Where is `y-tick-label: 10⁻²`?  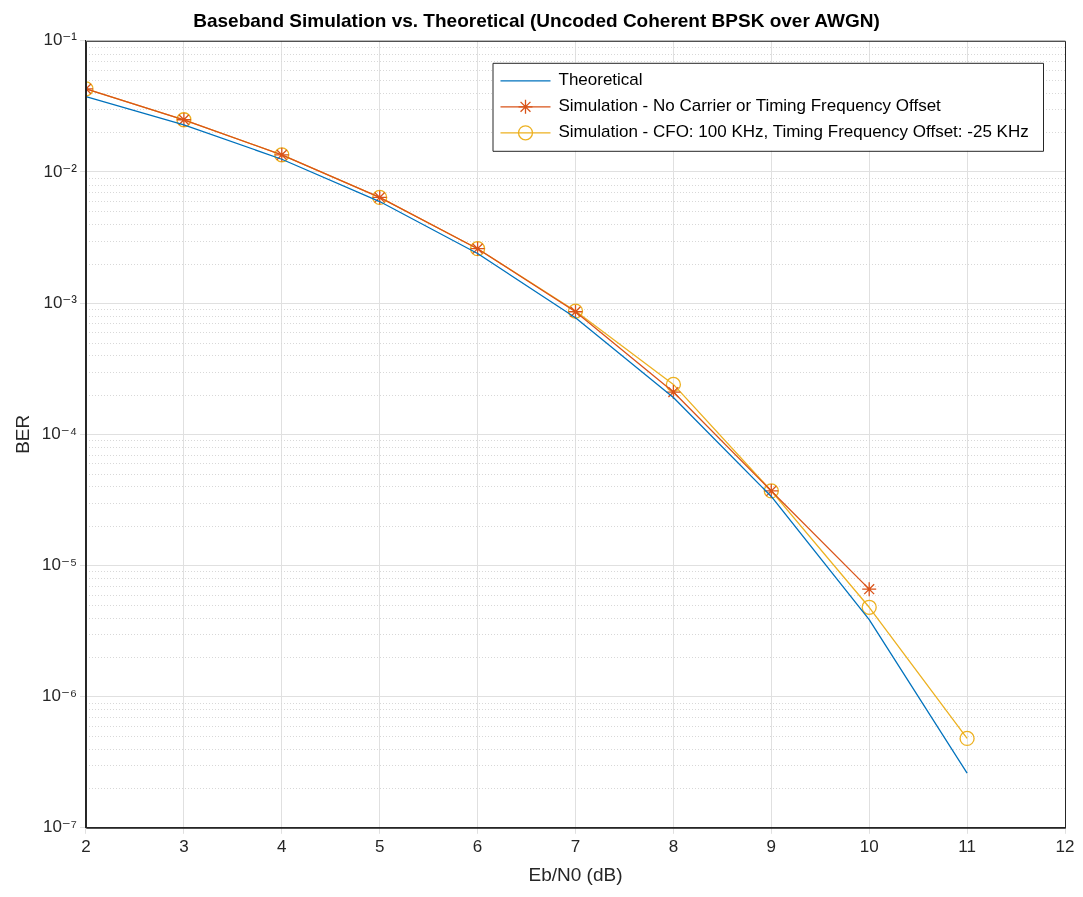
y-tick-label: 10⁻² is located at coordinates (60, 171).